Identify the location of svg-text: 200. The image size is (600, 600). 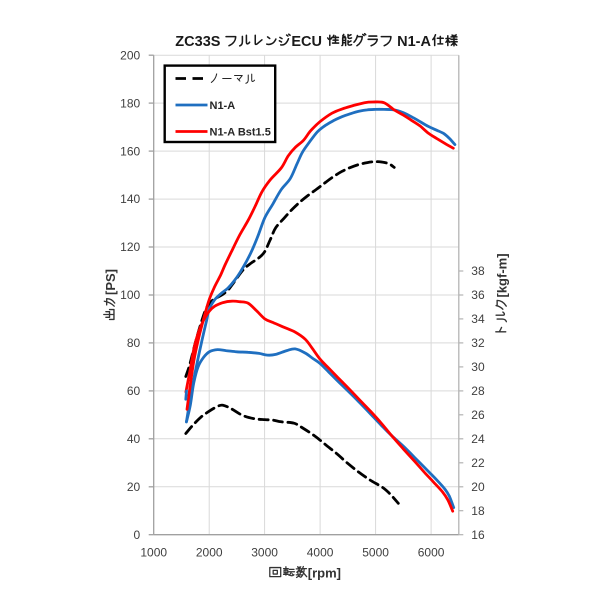
(130, 55).